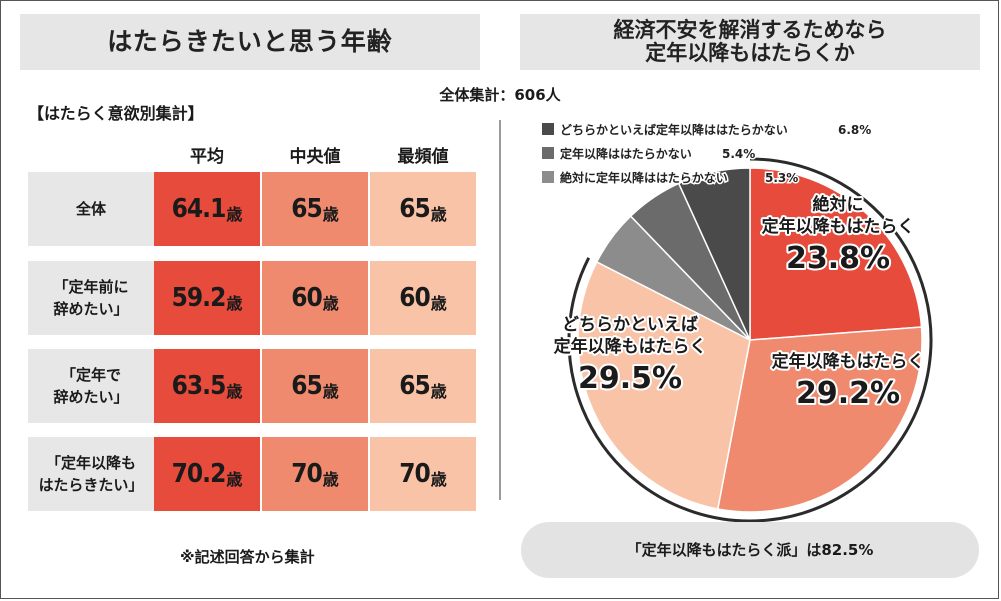  Describe the element at coordinates (854, 130) in the screenshot. I see `legend-value: 6.8%` at that location.